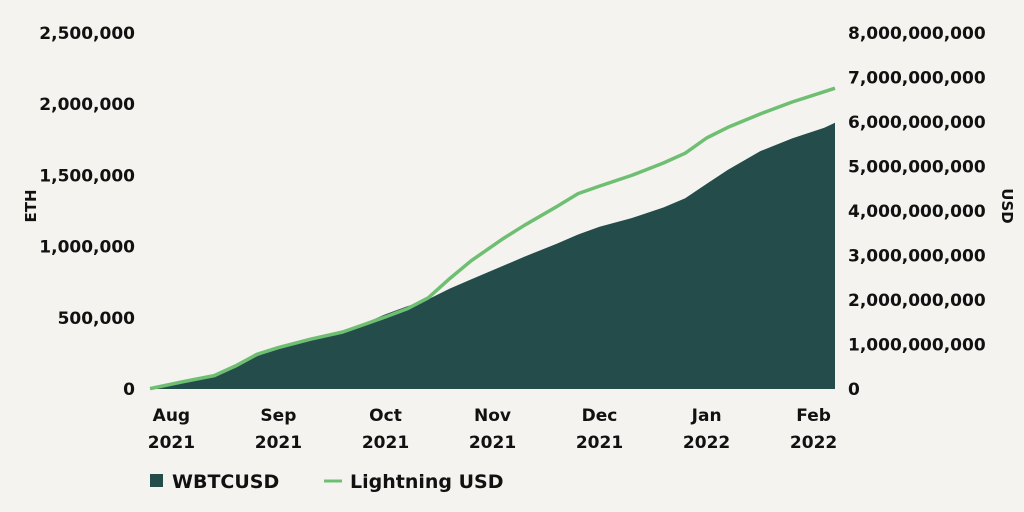 Image resolution: width=1024 pixels, height=512 pixels. I want to click on left-tick-label: 1,000,000, so click(87, 248).